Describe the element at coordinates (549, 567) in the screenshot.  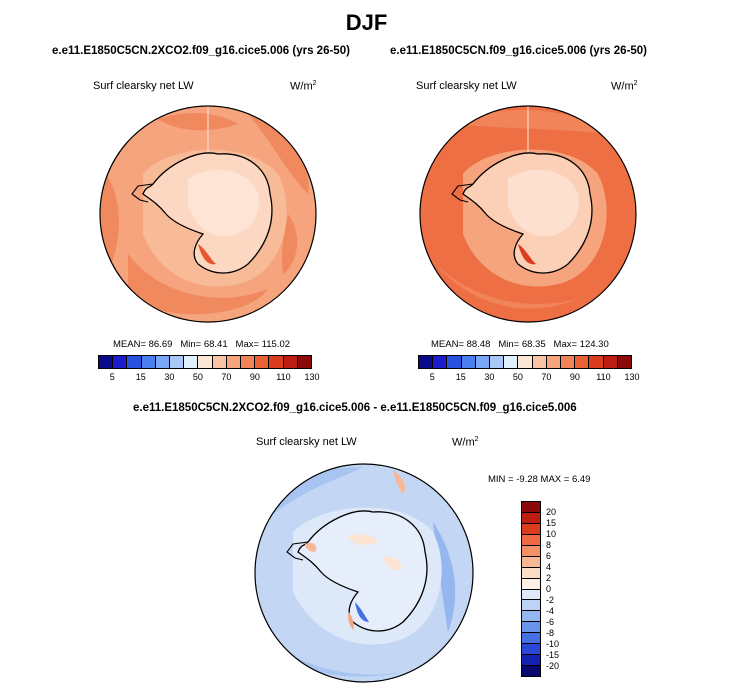
I see `colorbar-tick-label: 4` at that location.